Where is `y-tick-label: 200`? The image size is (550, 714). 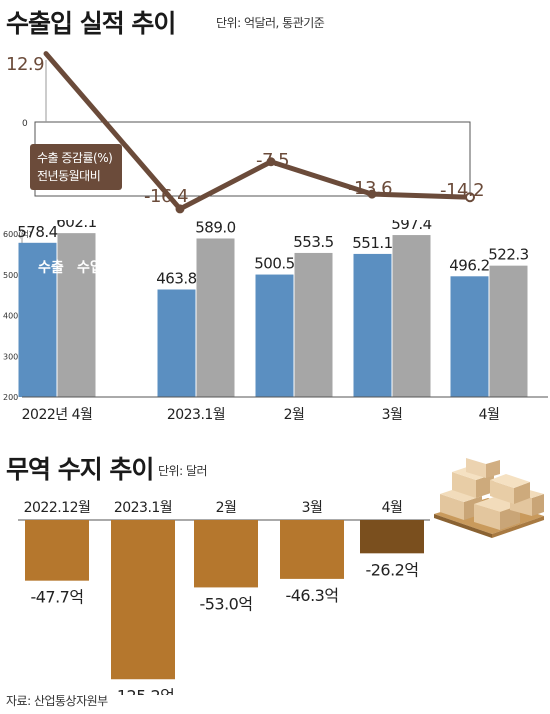 y-tick-label: 200 is located at coordinates (10, 397).